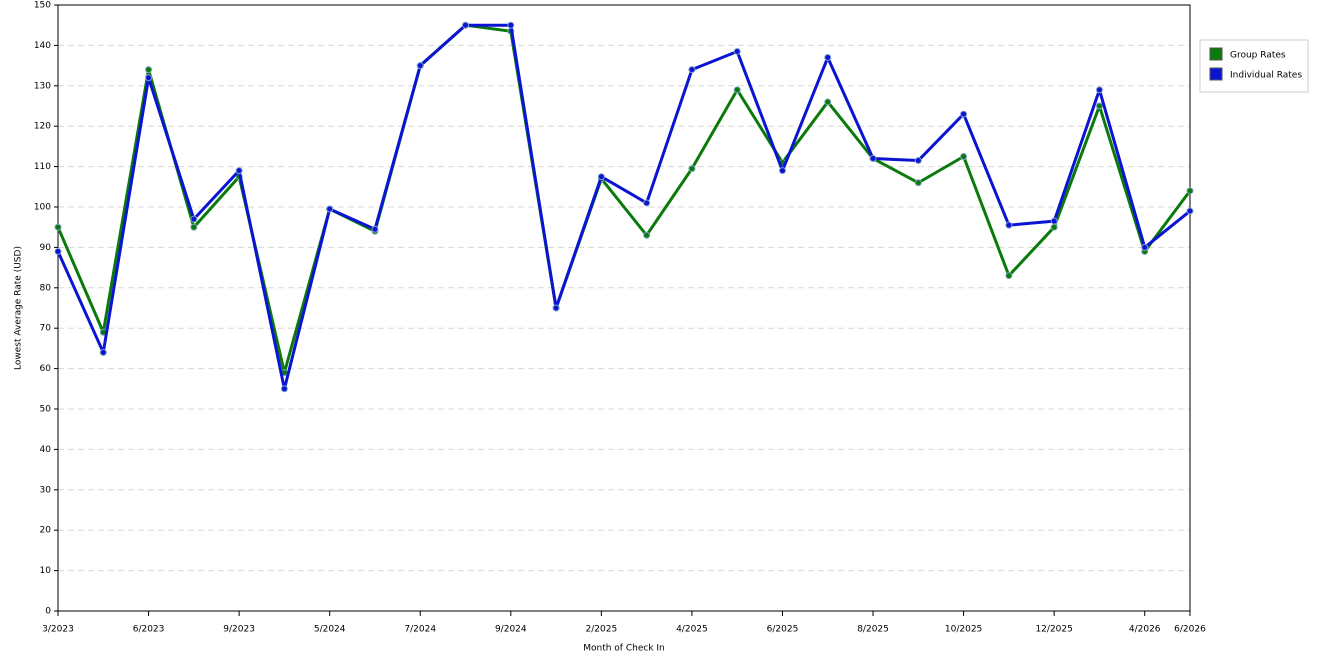 This screenshot has height=660, width=1320. I want to click on y-tick-label: 80, so click(46, 288).